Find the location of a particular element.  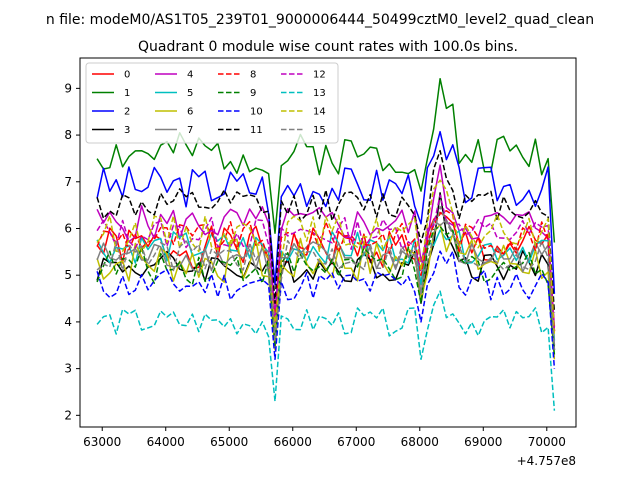

legend-label-11: 11 is located at coordinates (256, 130).